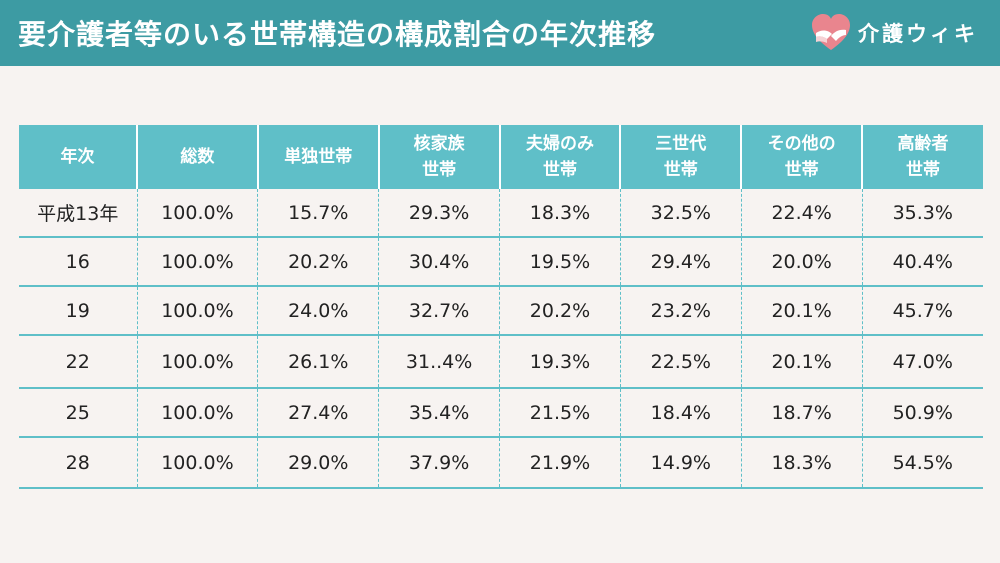 The height and width of the screenshot is (563, 1000). What do you see at coordinates (439, 144) in the screenshot?
I see `column-header-line: 核家族` at bounding box center [439, 144].